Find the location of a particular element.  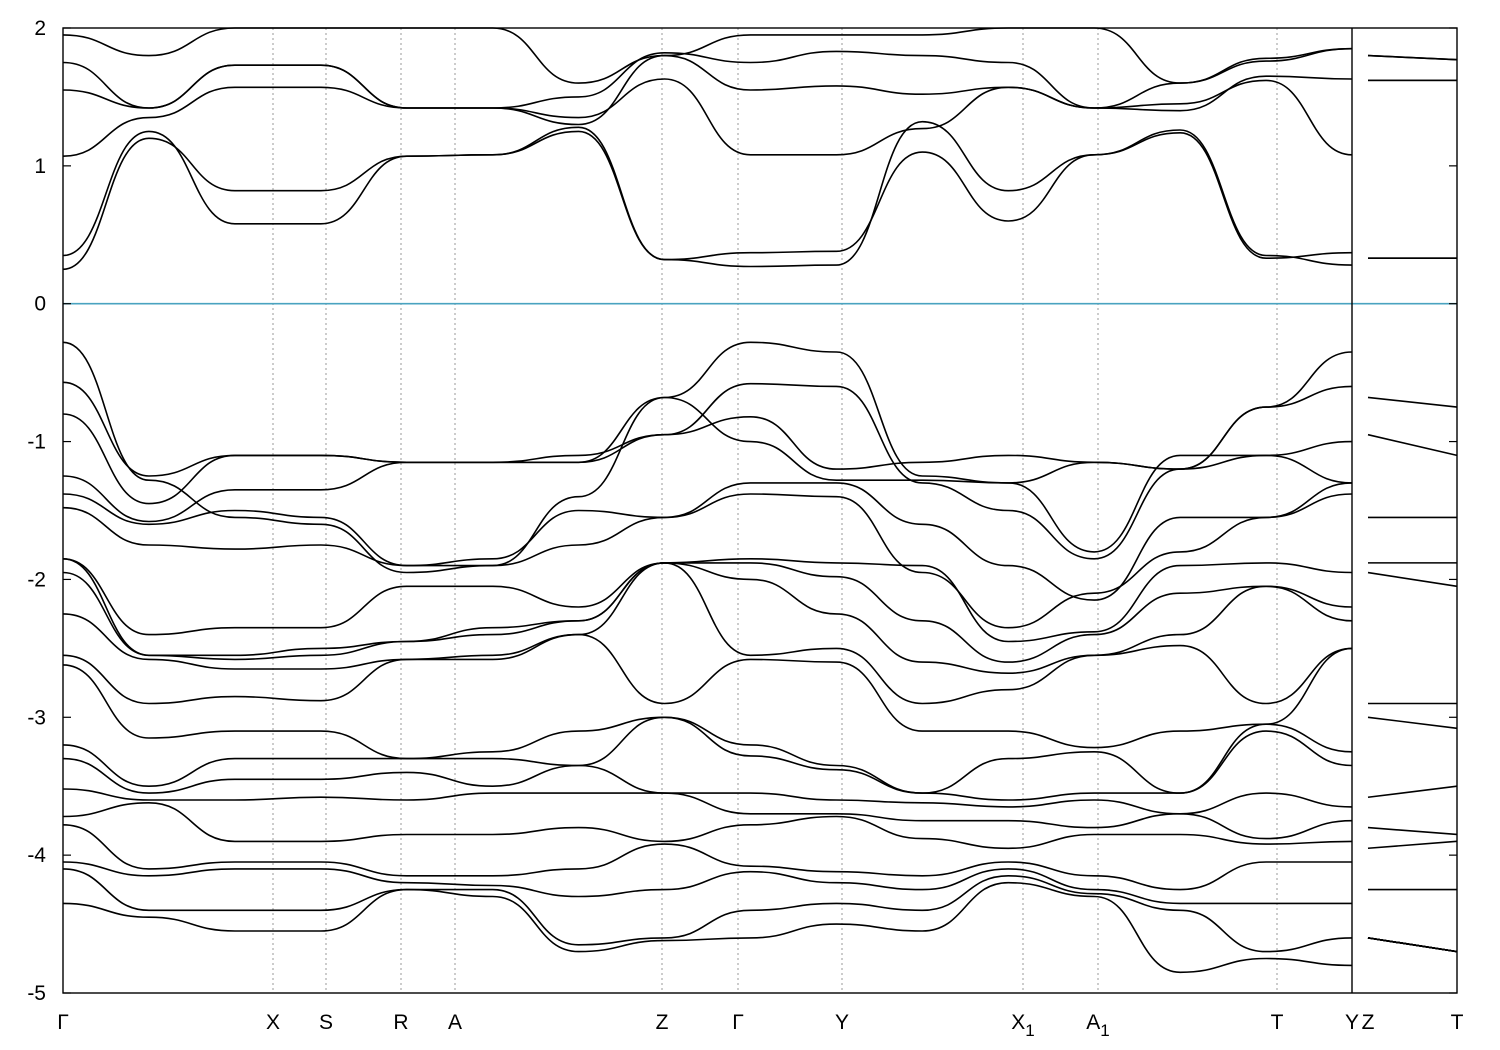

xtick-label-3: R is located at coordinates (400, 1022).